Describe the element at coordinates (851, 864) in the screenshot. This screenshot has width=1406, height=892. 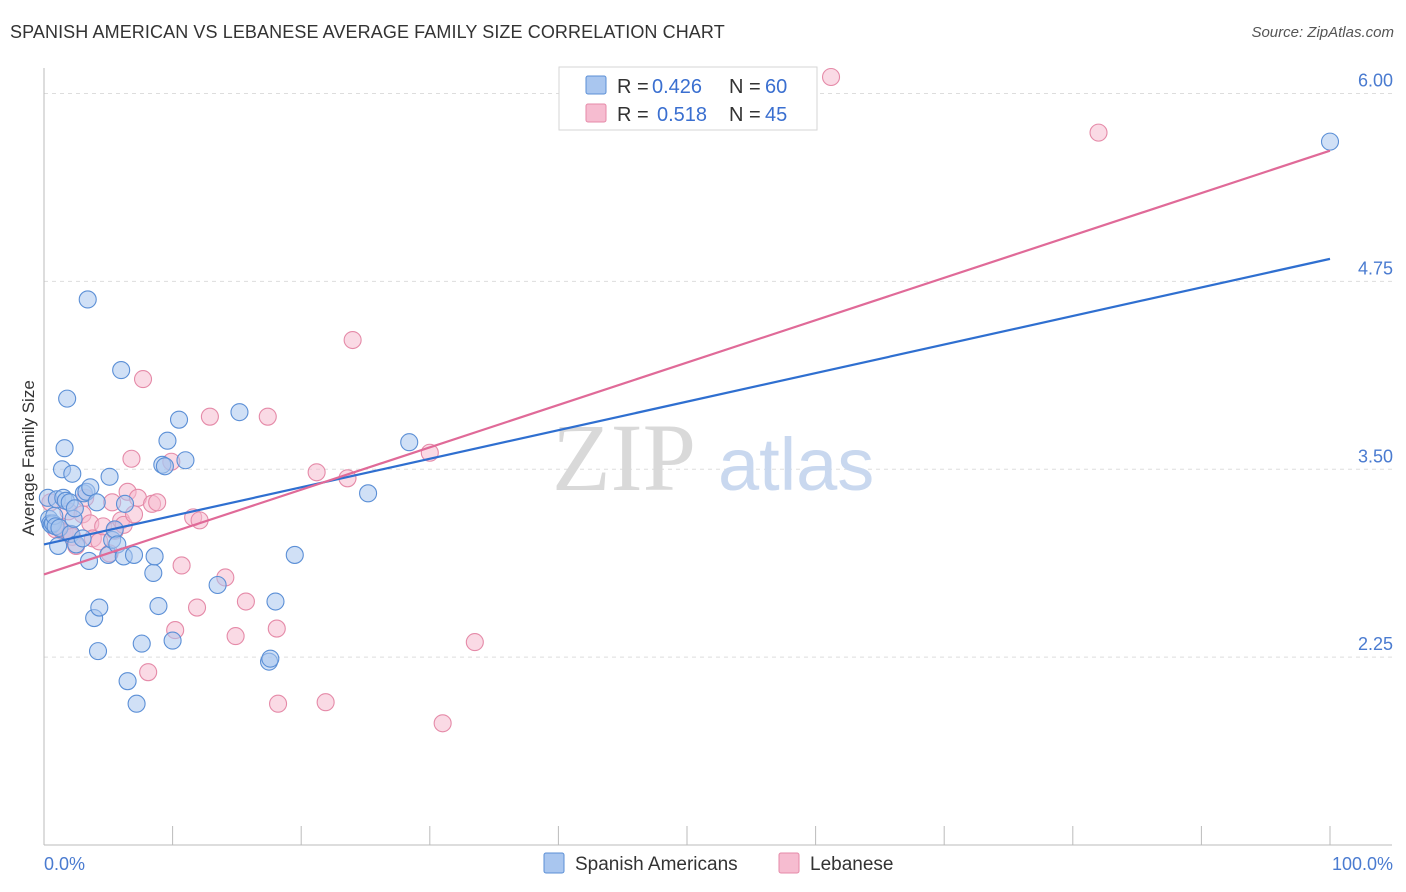
I see `bottom-legend-lebanese: Lebanese` at that location.